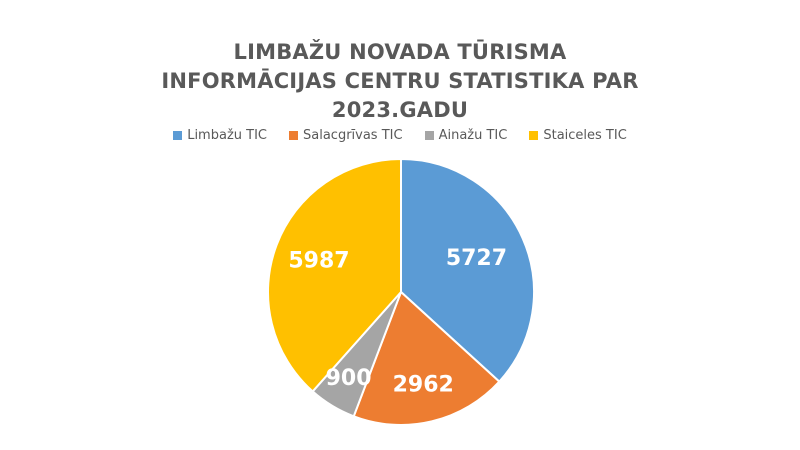 This screenshot has height=450, width=800. I want to click on pie-slice-limbazu, so click(467, 270).